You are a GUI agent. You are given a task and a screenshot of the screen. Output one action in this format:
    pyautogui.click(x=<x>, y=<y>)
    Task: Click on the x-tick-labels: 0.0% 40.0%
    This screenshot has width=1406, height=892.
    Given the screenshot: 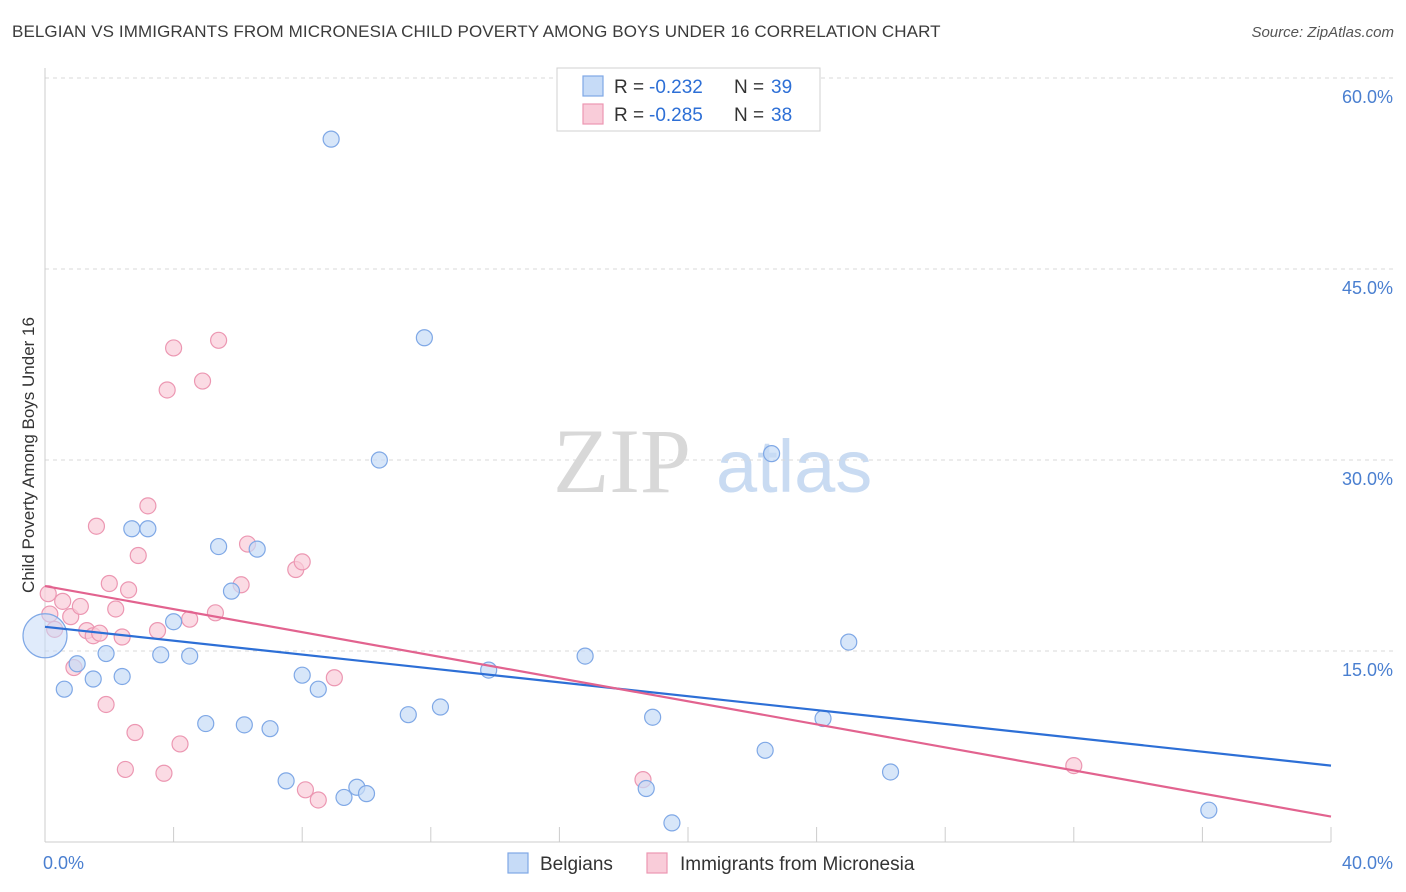 What is the action you would take?
    pyautogui.click(x=718, y=863)
    